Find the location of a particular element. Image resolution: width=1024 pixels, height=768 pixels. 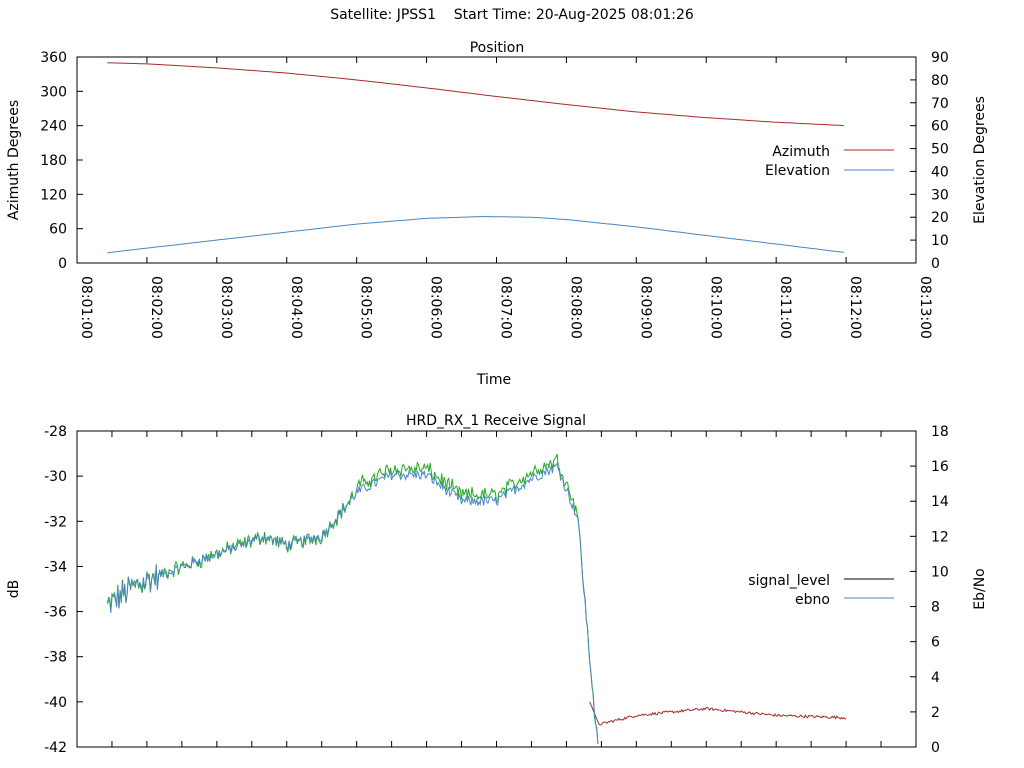

position-left-axis: 0 60 120 180 240 300 360 is located at coordinates (61, 161).